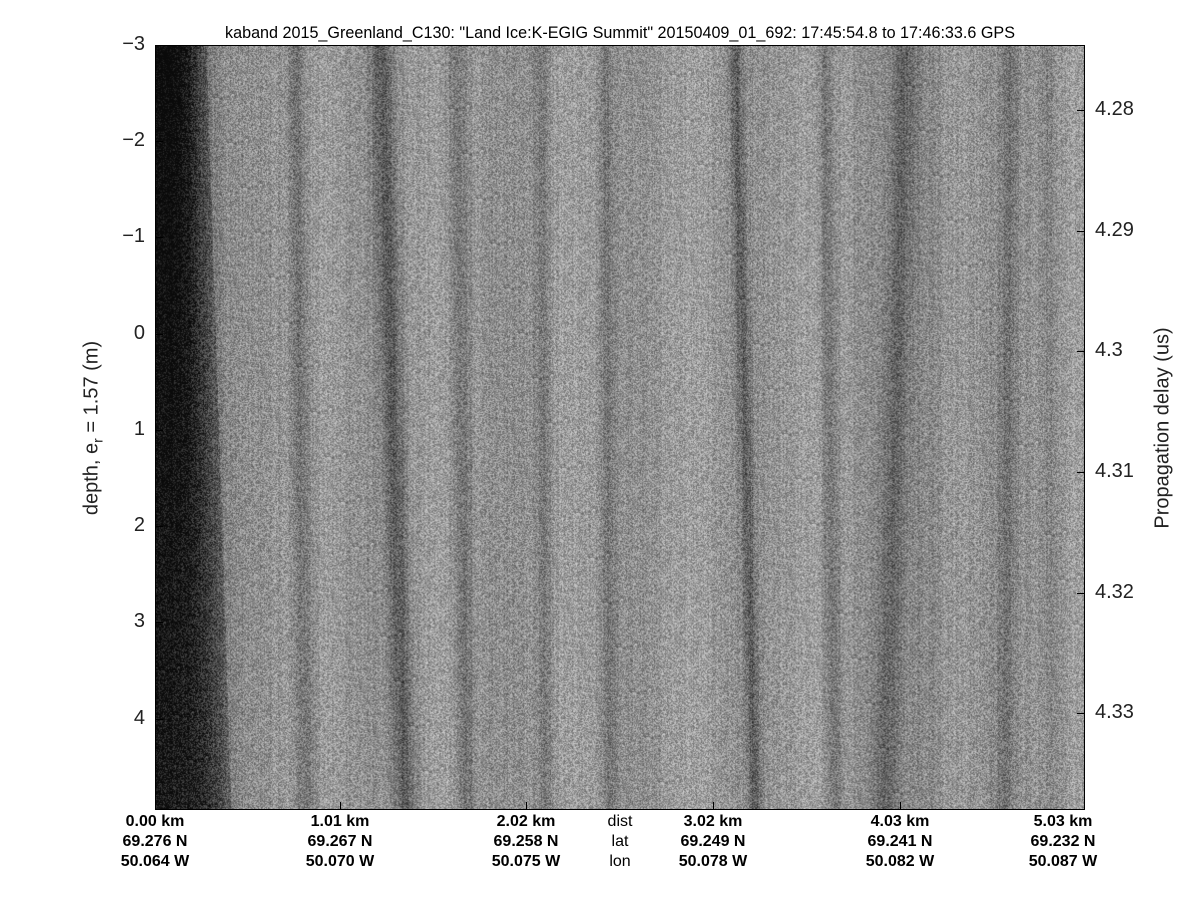 The height and width of the screenshot is (900, 1200). Describe the element at coordinates (139, 332) in the screenshot. I see `y-tick-label-left: 0` at that location.